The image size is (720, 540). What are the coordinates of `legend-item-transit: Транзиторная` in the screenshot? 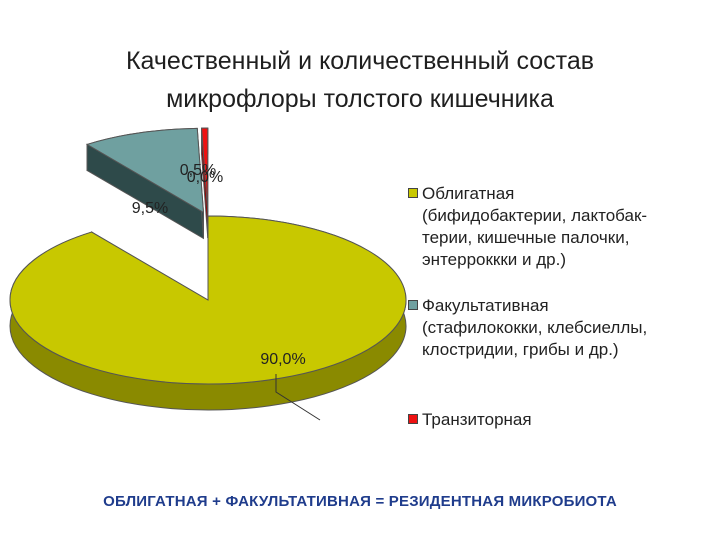 It's located at (550, 420).